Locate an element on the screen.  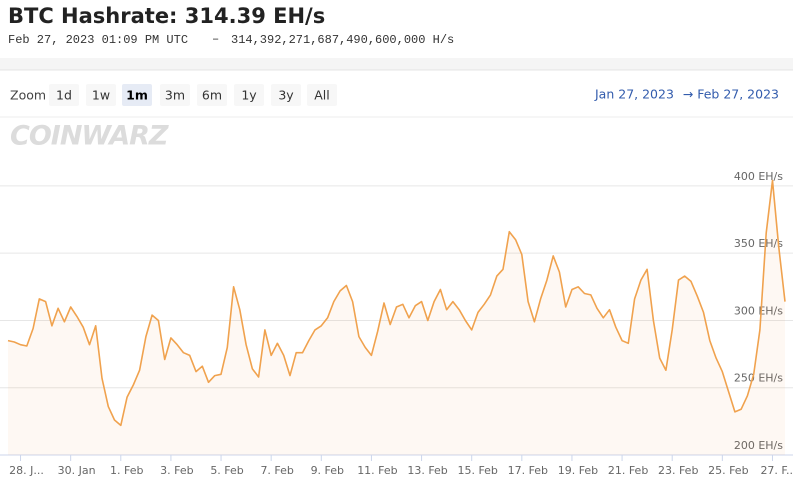
zoom-label: Zoom is located at coordinates (28, 95).